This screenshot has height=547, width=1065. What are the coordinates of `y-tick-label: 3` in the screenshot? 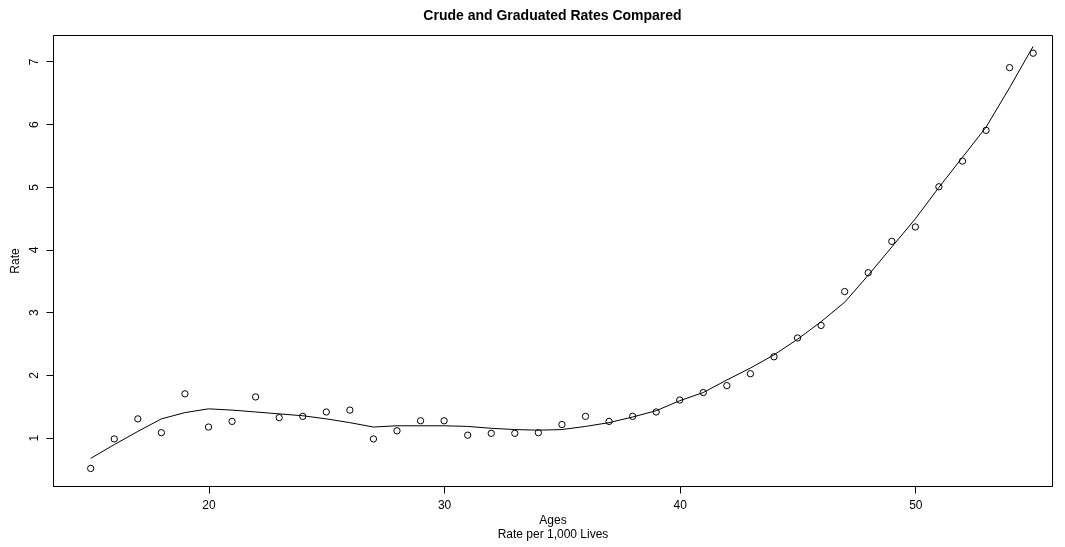 It's located at (33, 313).